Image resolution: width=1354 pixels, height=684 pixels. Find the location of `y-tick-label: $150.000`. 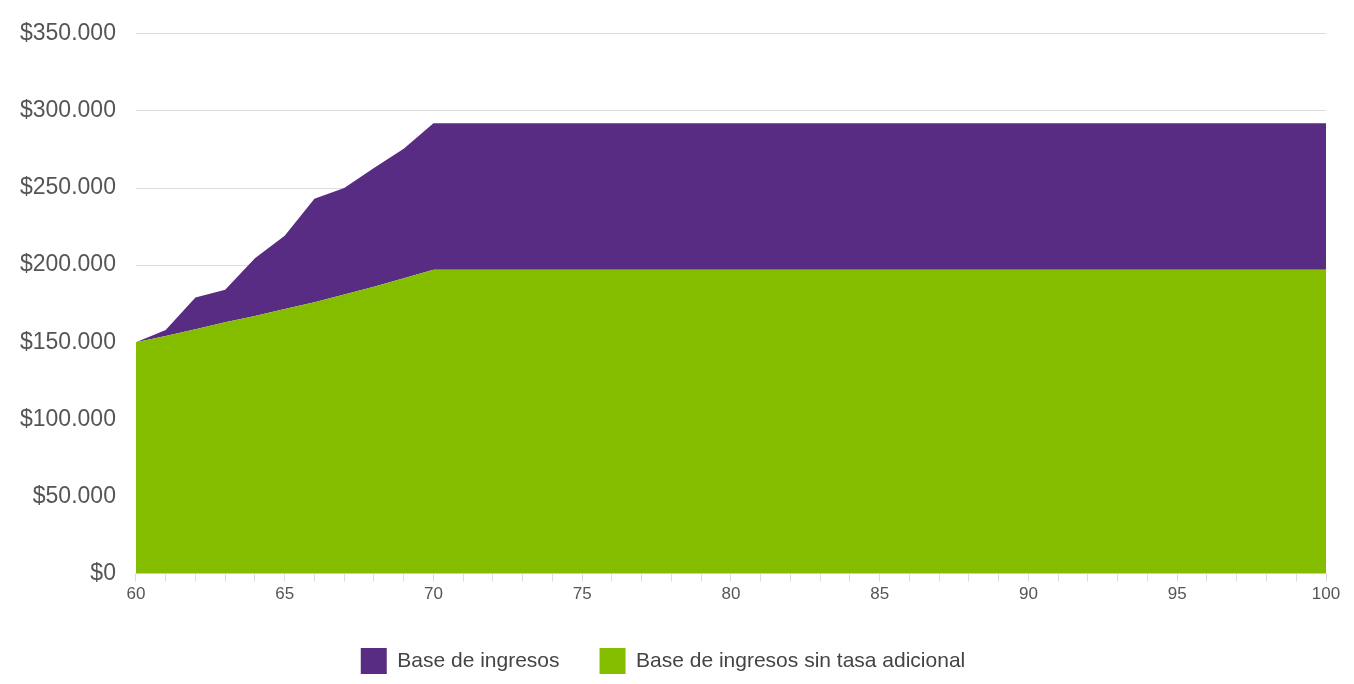

y-tick-label: $150.000 is located at coordinates (67, 340).